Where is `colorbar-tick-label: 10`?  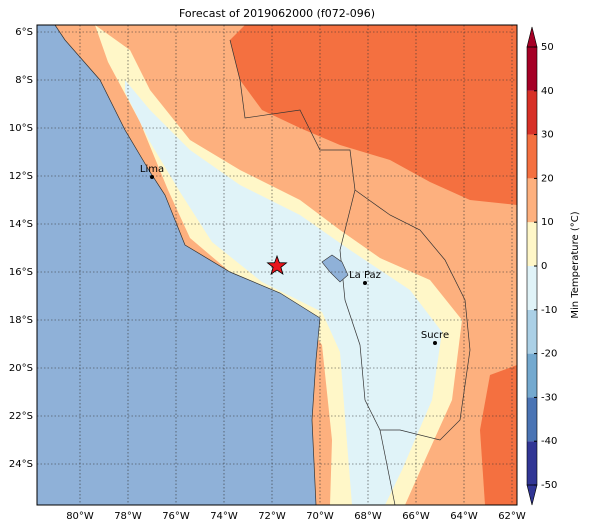
colorbar-tick-label: 10 is located at coordinates (547, 222).